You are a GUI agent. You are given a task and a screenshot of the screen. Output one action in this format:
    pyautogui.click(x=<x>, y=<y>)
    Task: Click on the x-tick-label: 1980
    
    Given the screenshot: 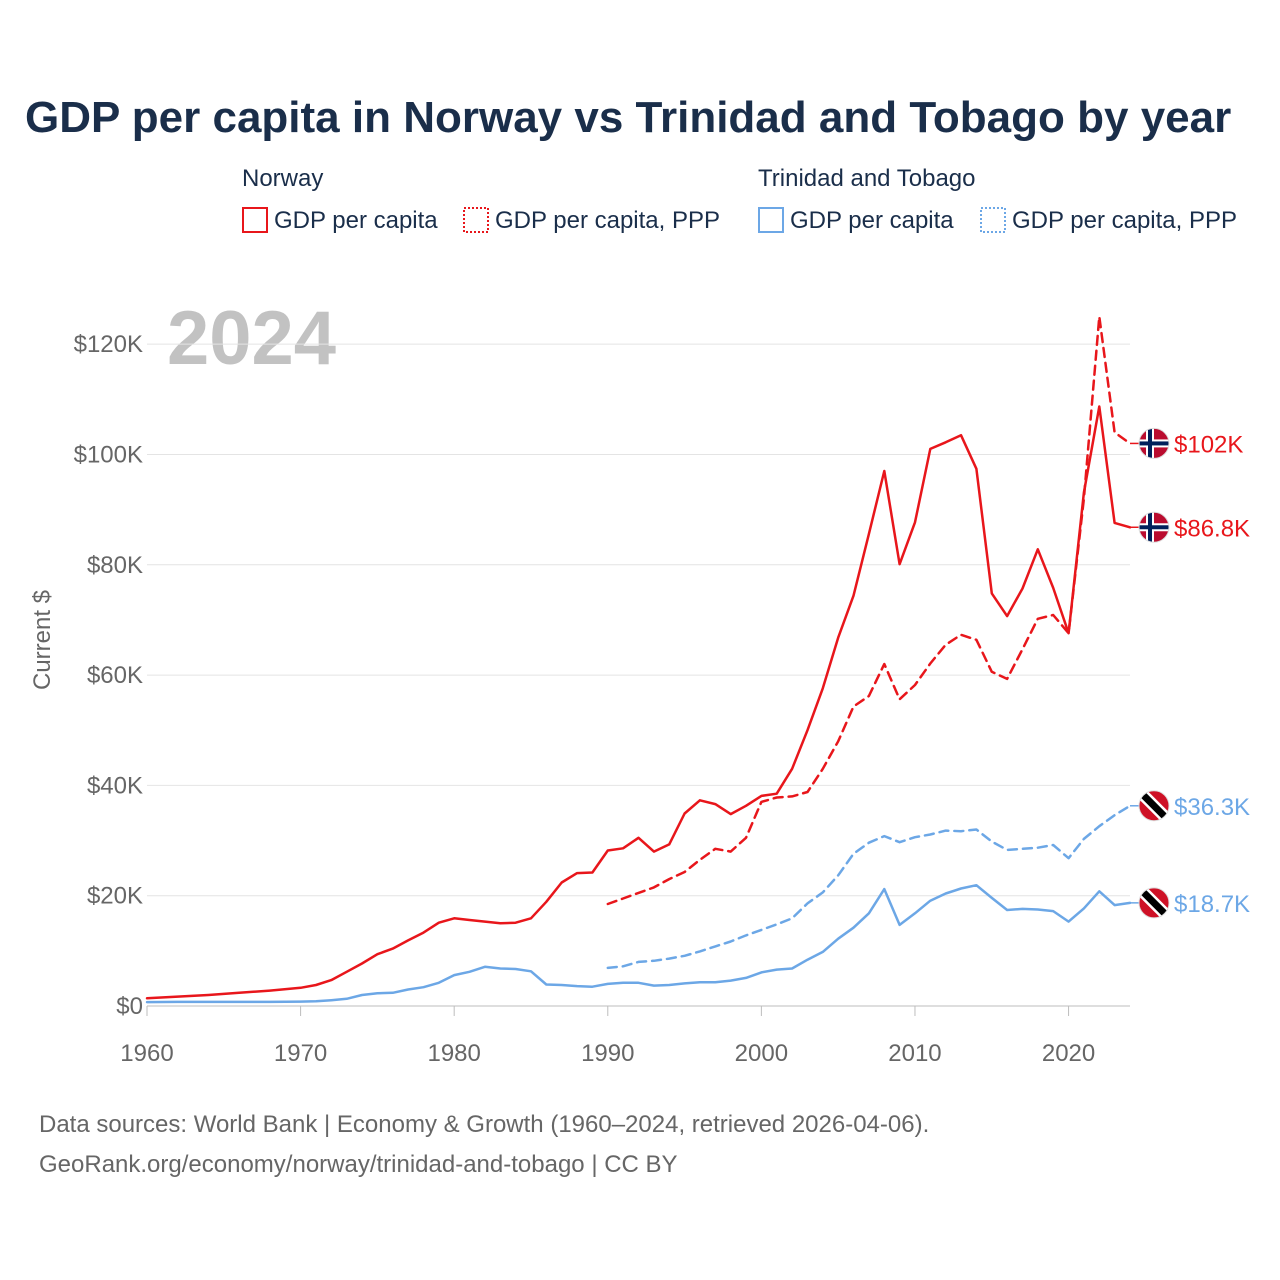 What is the action you would take?
    pyautogui.click(x=453, y=1053)
    